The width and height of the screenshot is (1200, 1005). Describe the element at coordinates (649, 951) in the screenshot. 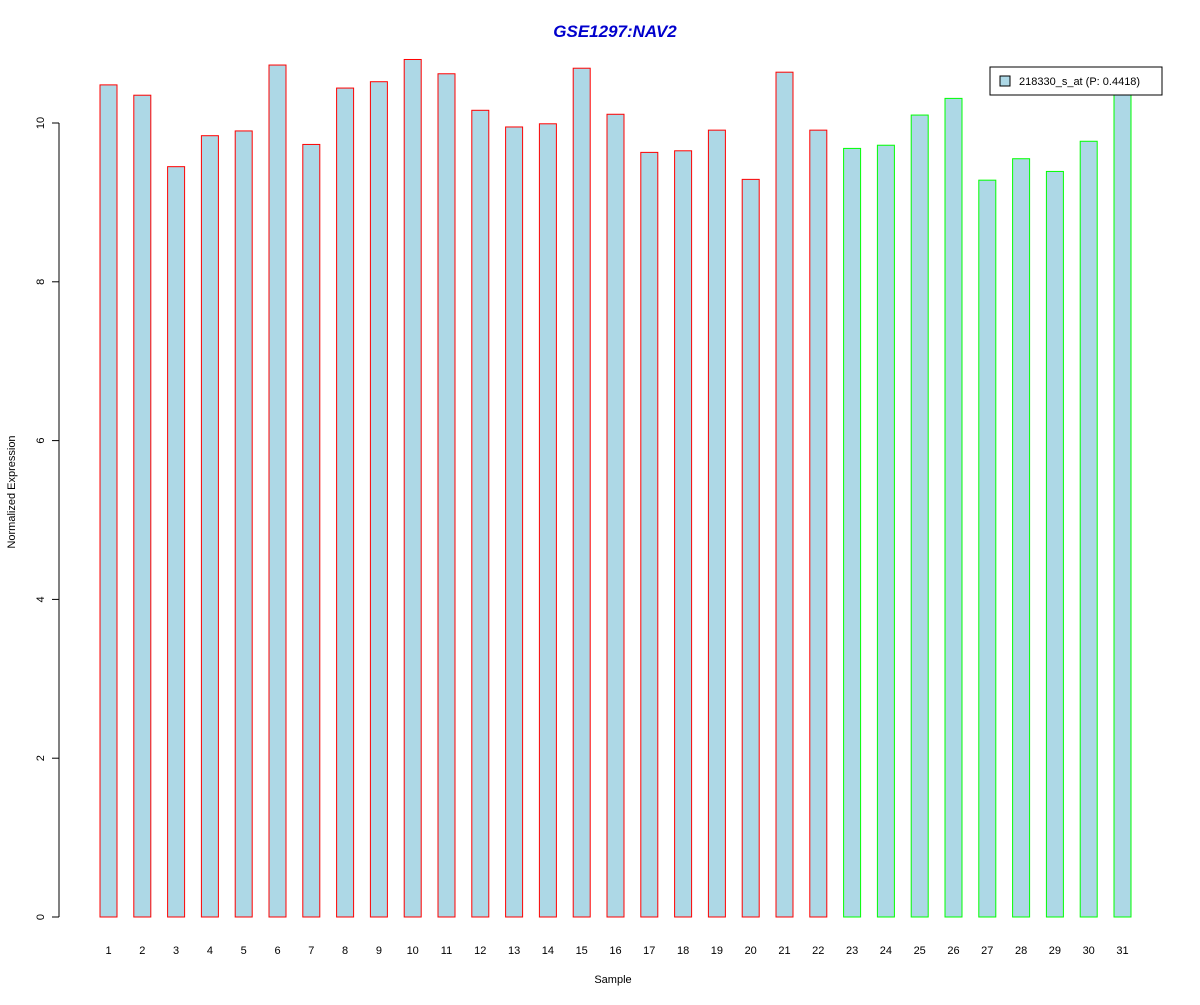

I see `x-tick-label: 17` at that location.